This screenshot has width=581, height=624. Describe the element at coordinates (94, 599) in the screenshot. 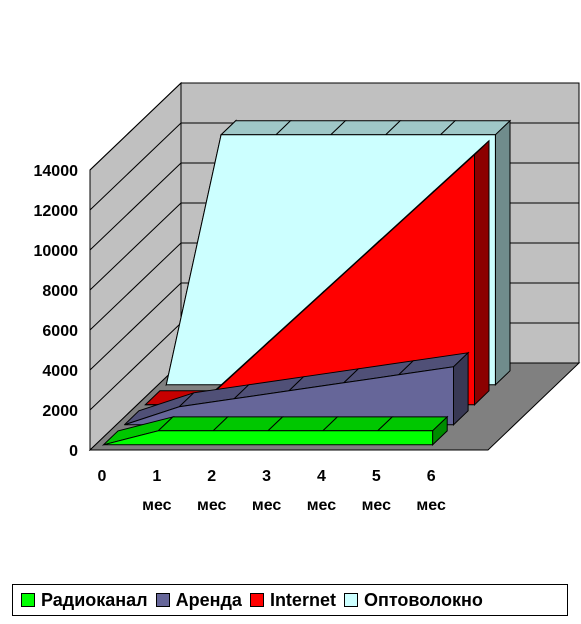

I see `legend-label-radiokanal: Радиоканал` at that location.